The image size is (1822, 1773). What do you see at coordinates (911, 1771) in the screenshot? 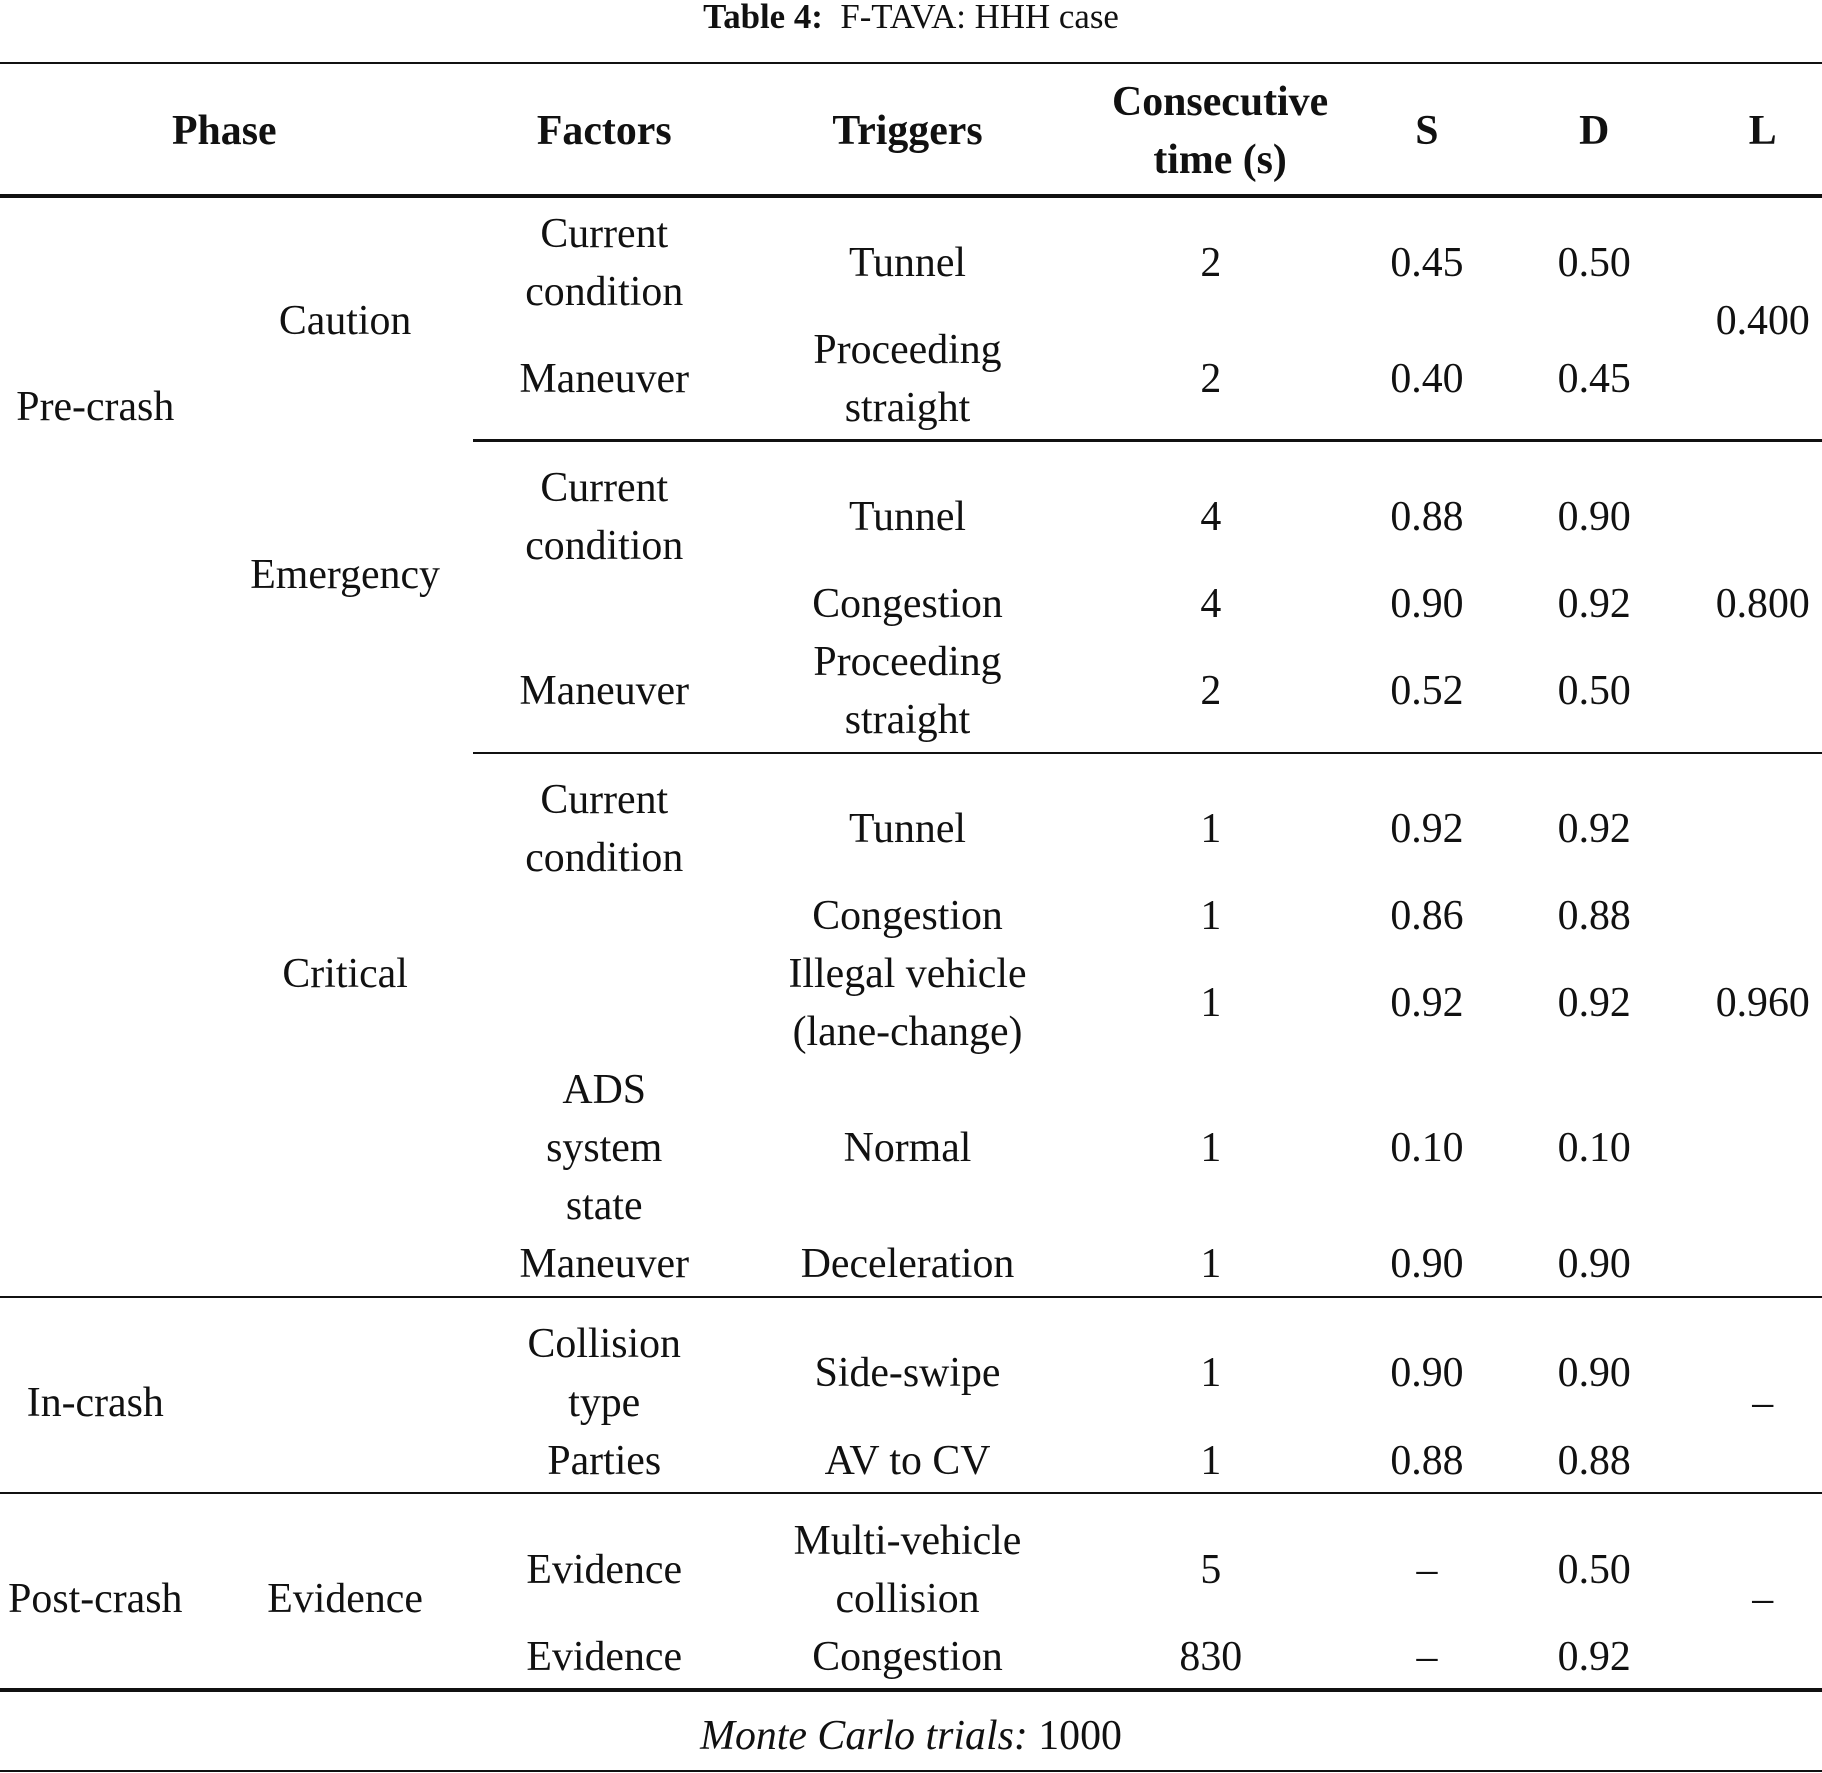
I see `bottom-rule` at bounding box center [911, 1771].